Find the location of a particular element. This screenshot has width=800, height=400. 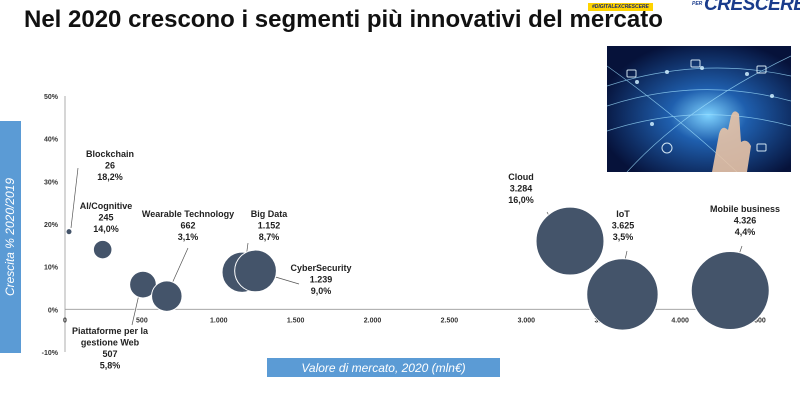

bubble-label-value: 5,8% is located at coordinates (110, 366).